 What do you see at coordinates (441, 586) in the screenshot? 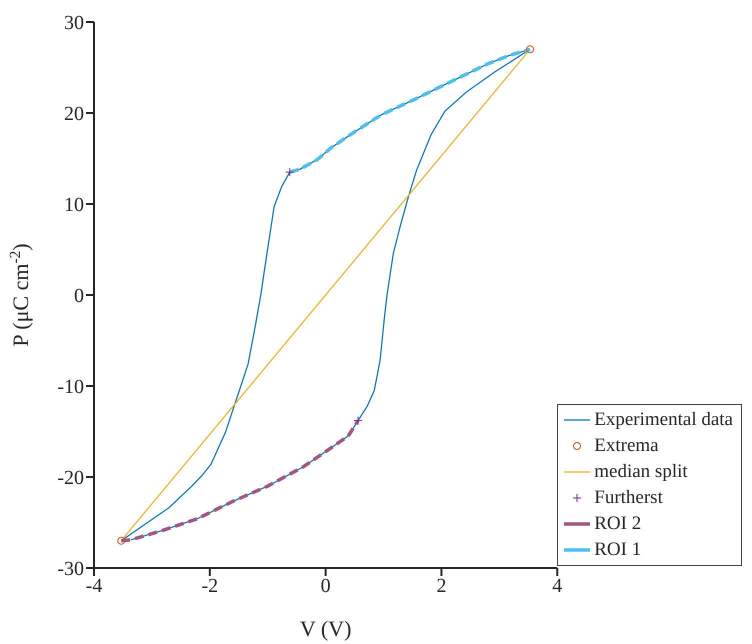
I see `x-tick-label: 2` at bounding box center [441, 586].